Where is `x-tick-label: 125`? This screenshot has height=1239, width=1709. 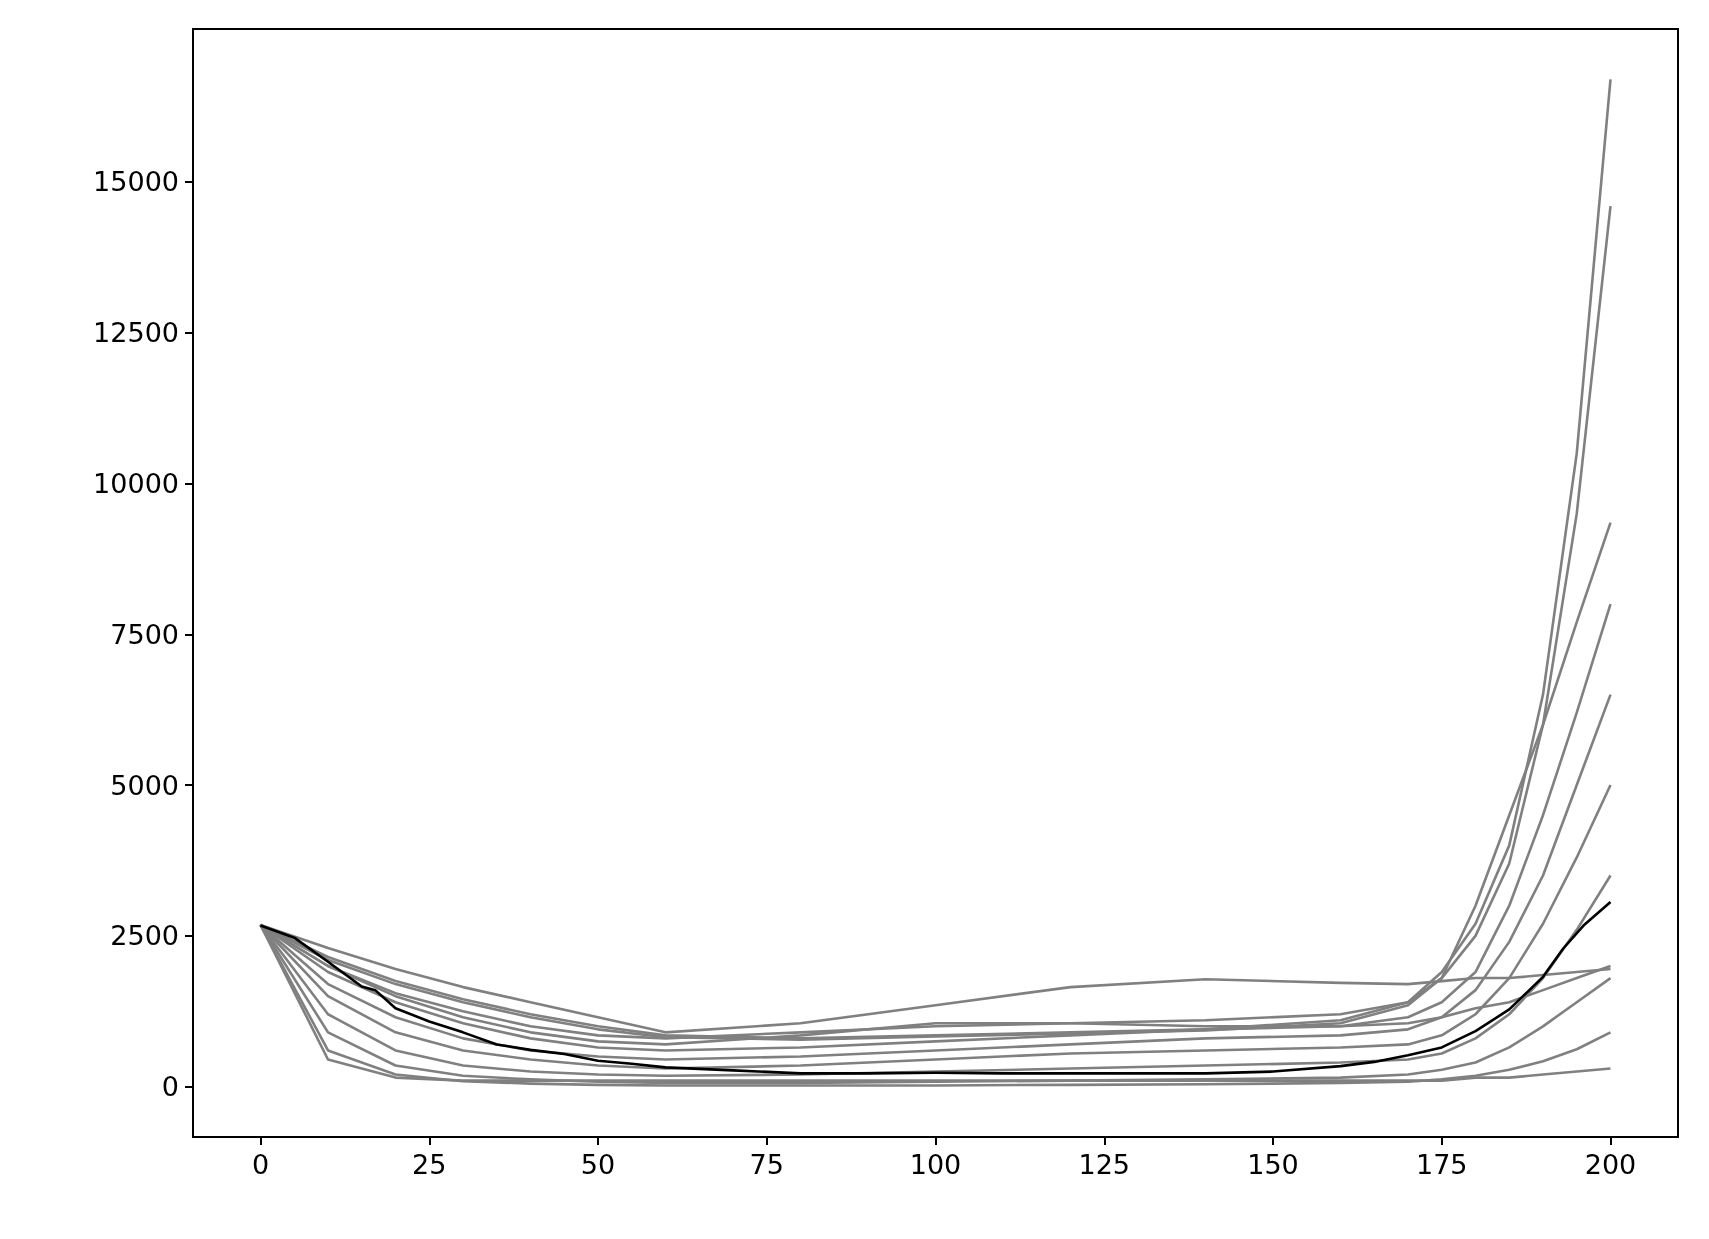 x-tick-label: 125 is located at coordinates (1104, 1164).